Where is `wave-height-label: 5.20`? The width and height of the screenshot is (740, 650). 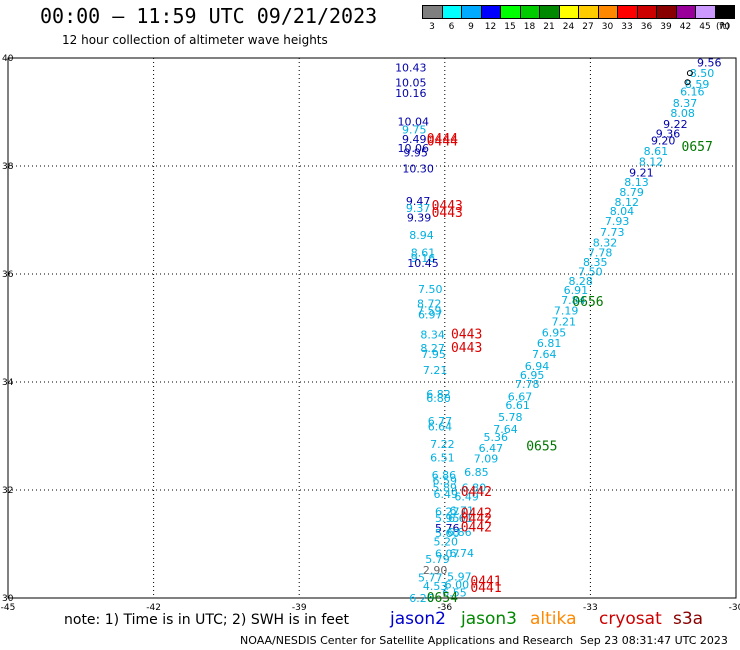 wave-height-label: 5.20 is located at coordinates (446, 541).